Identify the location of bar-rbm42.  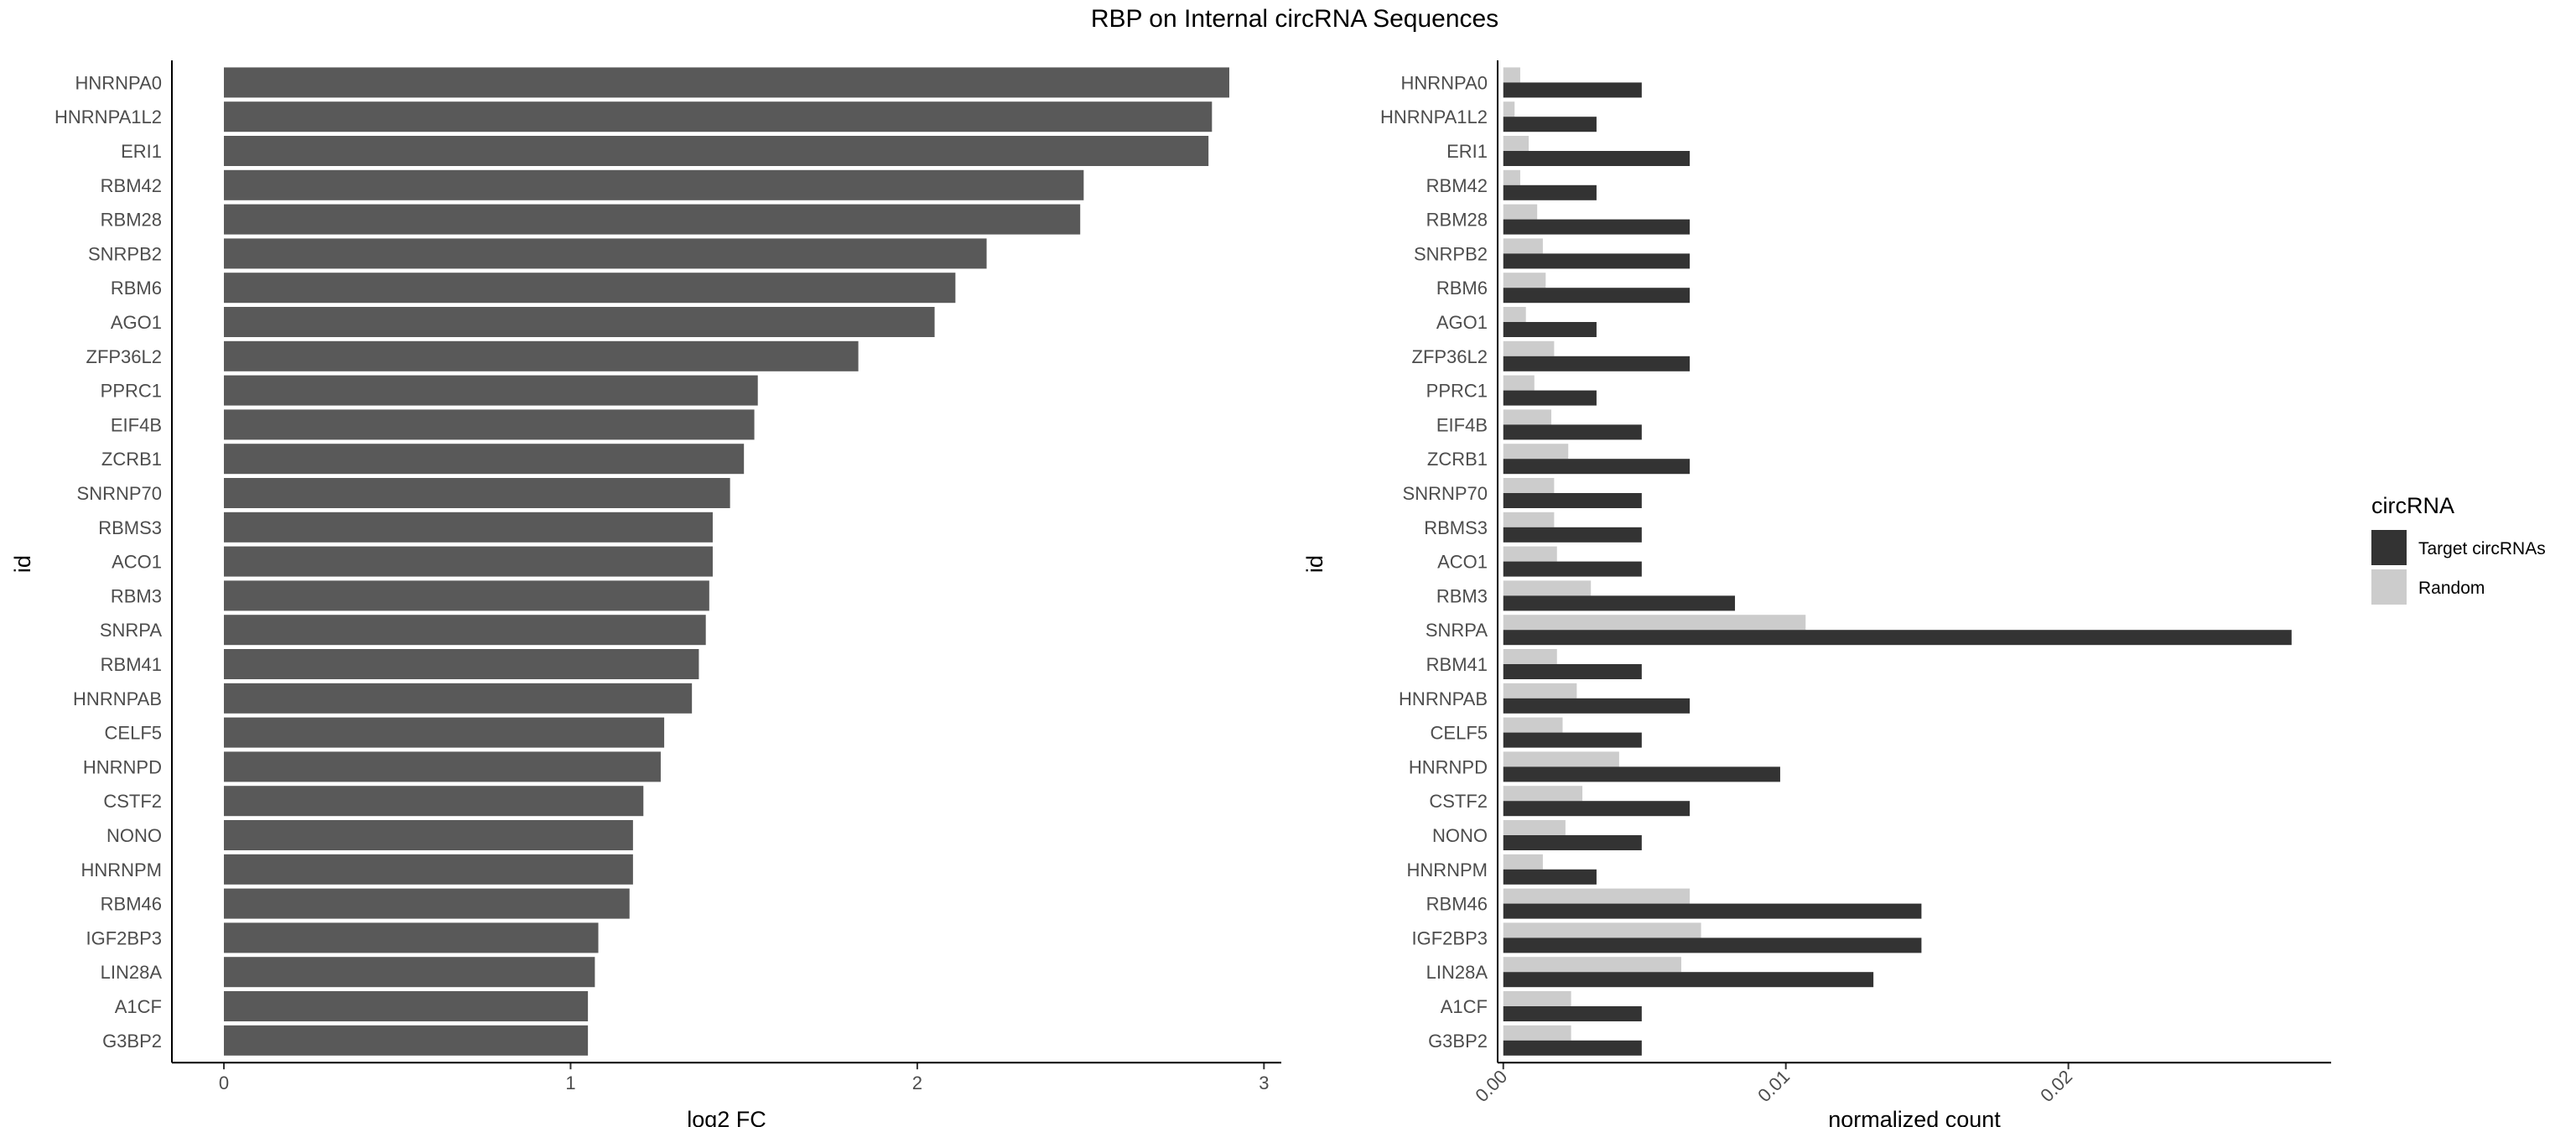
(654, 184).